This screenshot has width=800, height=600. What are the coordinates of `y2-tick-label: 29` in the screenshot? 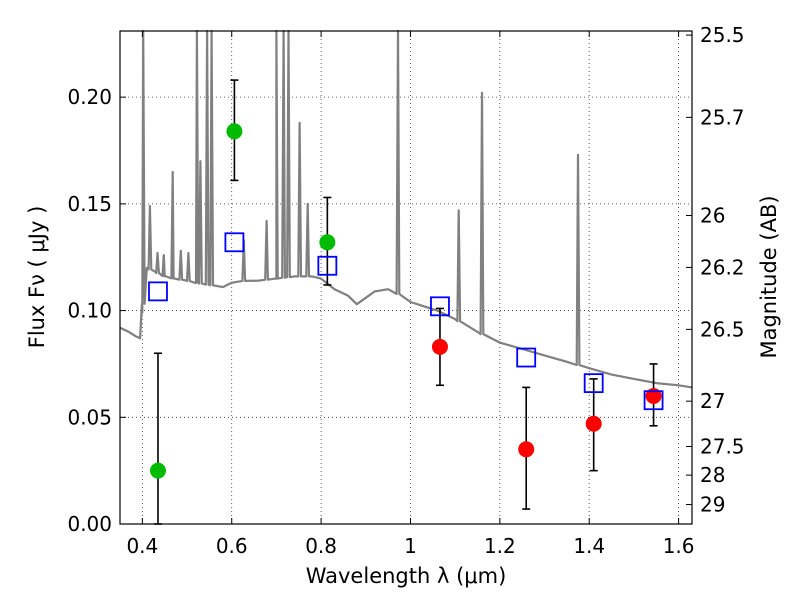 It's located at (712, 505).